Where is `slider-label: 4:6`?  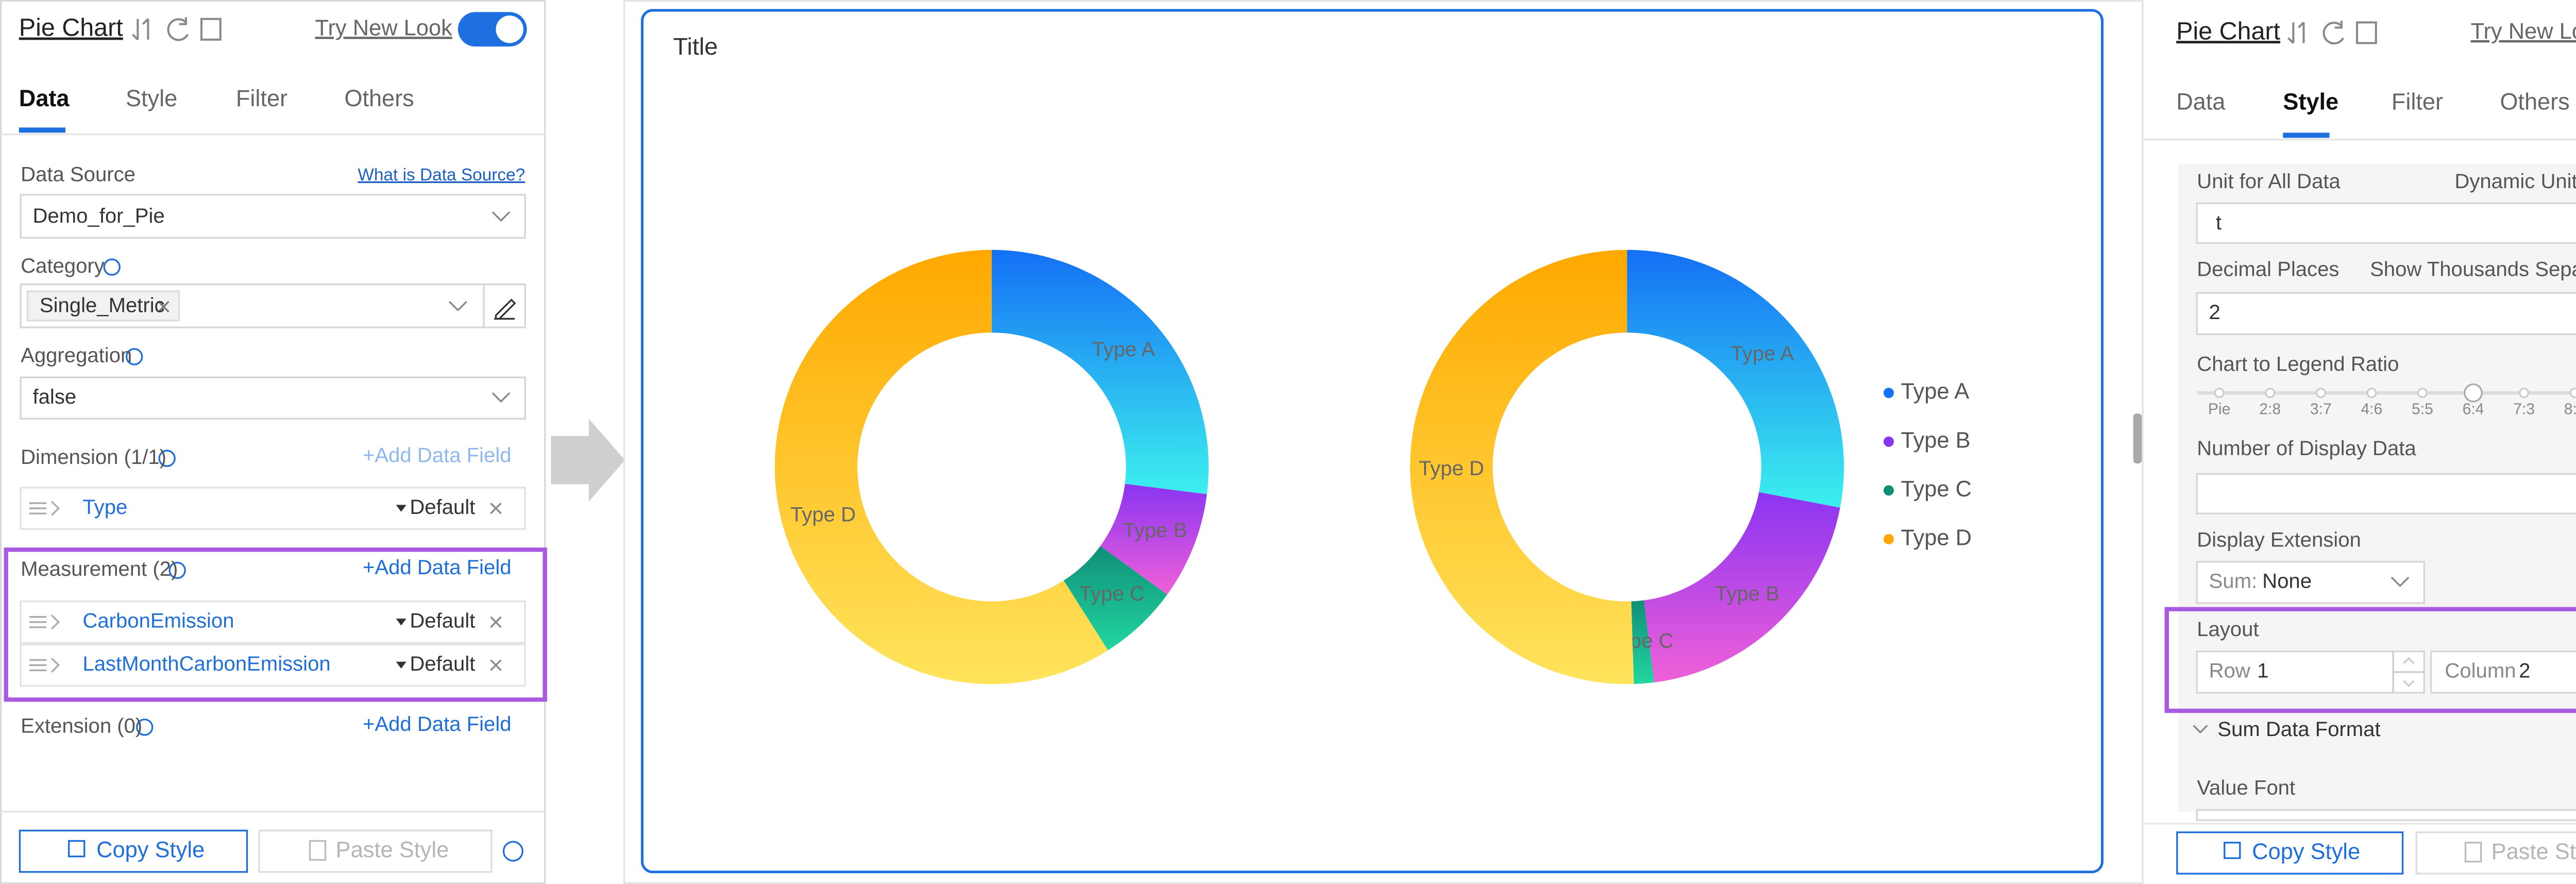
slider-label: 4:6 is located at coordinates (2371, 410).